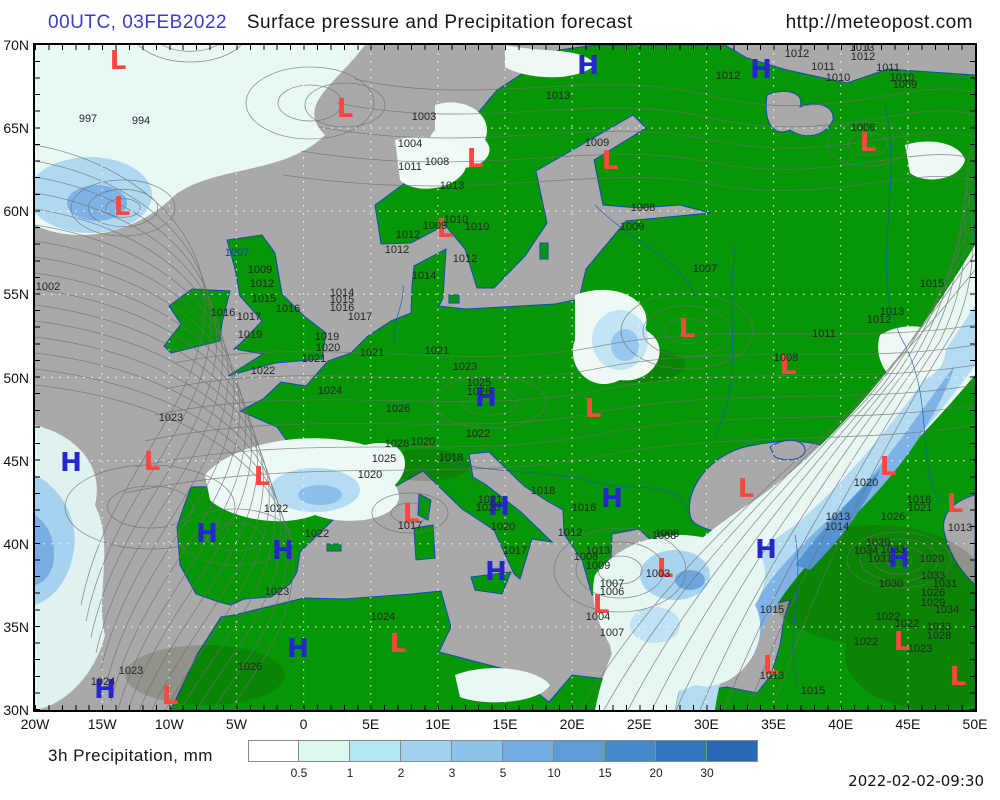 The image size is (1000, 800). I want to click on lon-axis-label: 25E, so click(639, 724).